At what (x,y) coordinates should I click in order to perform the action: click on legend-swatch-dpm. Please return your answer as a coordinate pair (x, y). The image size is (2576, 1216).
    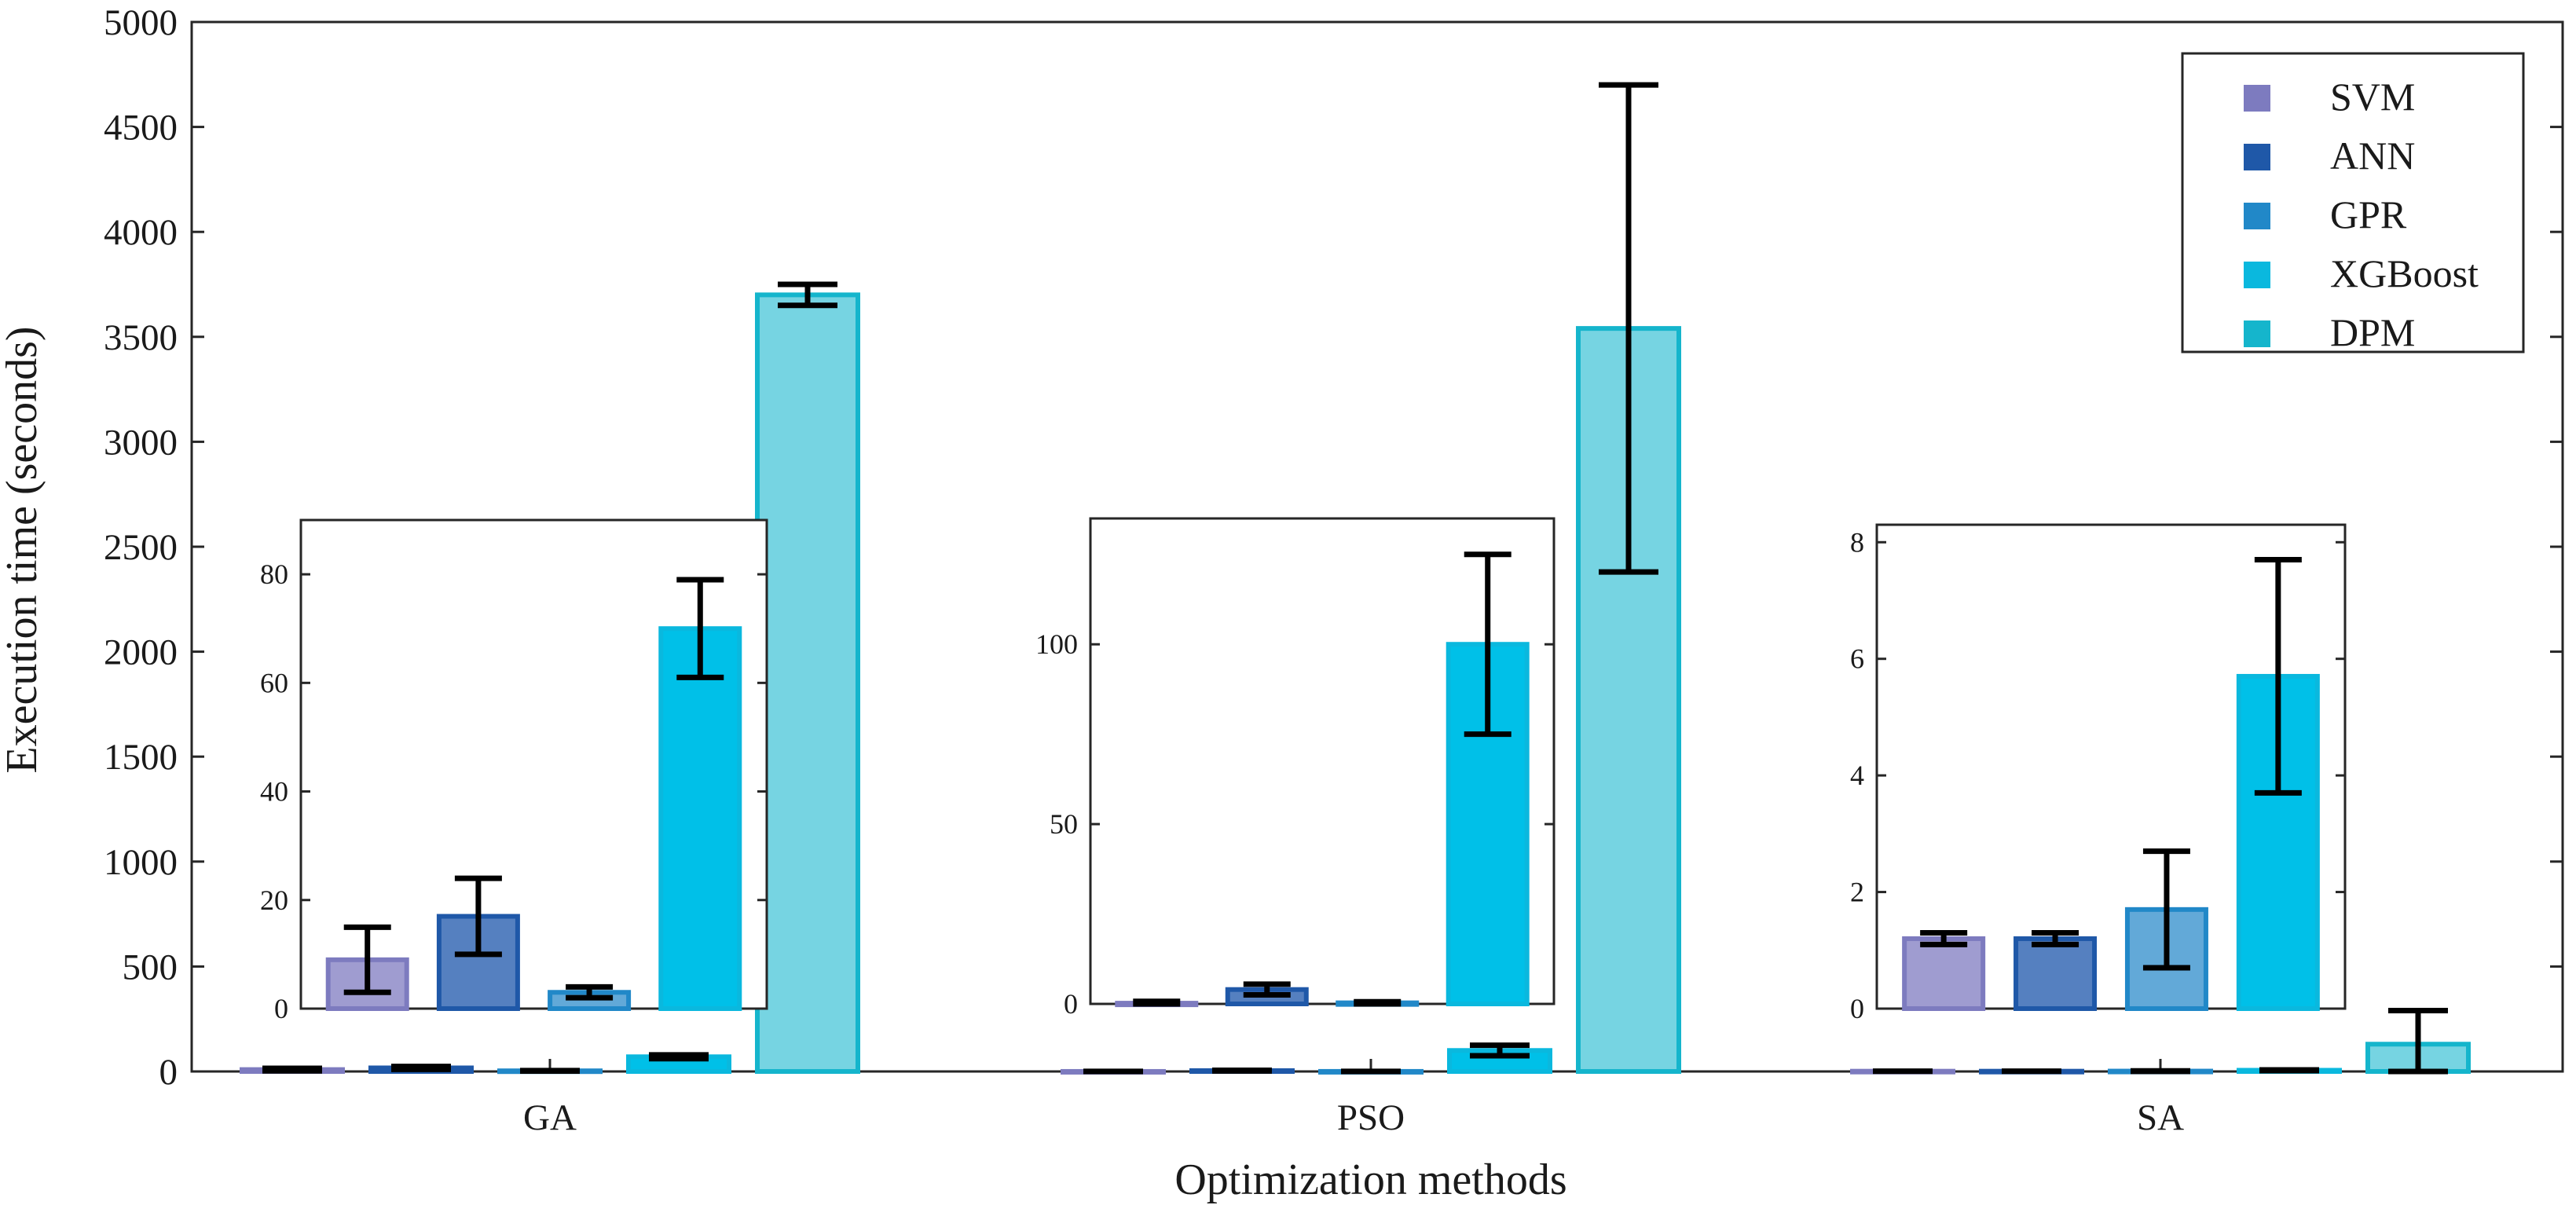
    Looking at the image, I should click on (2257, 333).